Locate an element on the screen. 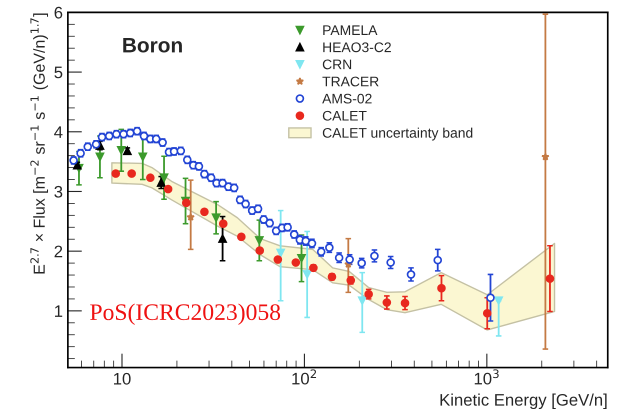 This screenshot has width=617, height=413. legend-label: PAMELA is located at coordinates (350, 30).